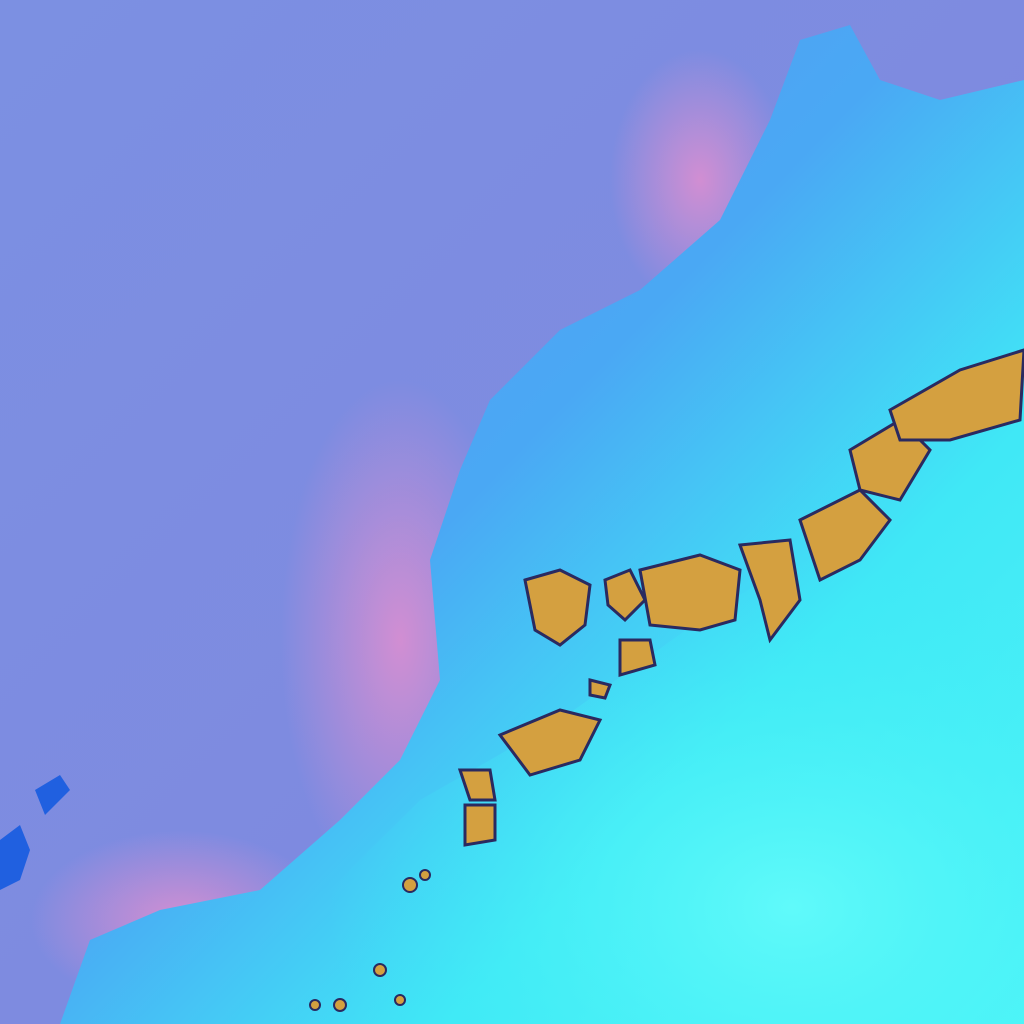 The image size is (1024, 1024). What do you see at coordinates (370, 940) in the screenshot?
I see `mountain-peaks-south` at bounding box center [370, 940].